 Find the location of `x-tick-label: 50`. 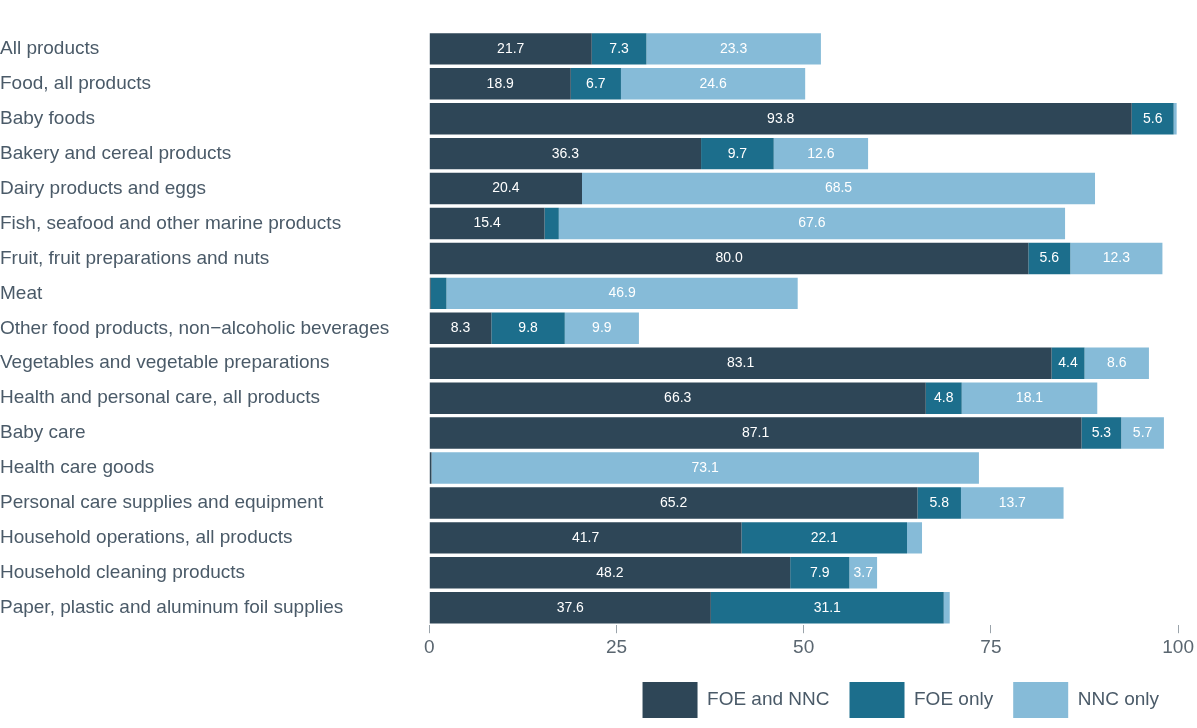

x-tick-label: 50 is located at coordinates (804, 646).